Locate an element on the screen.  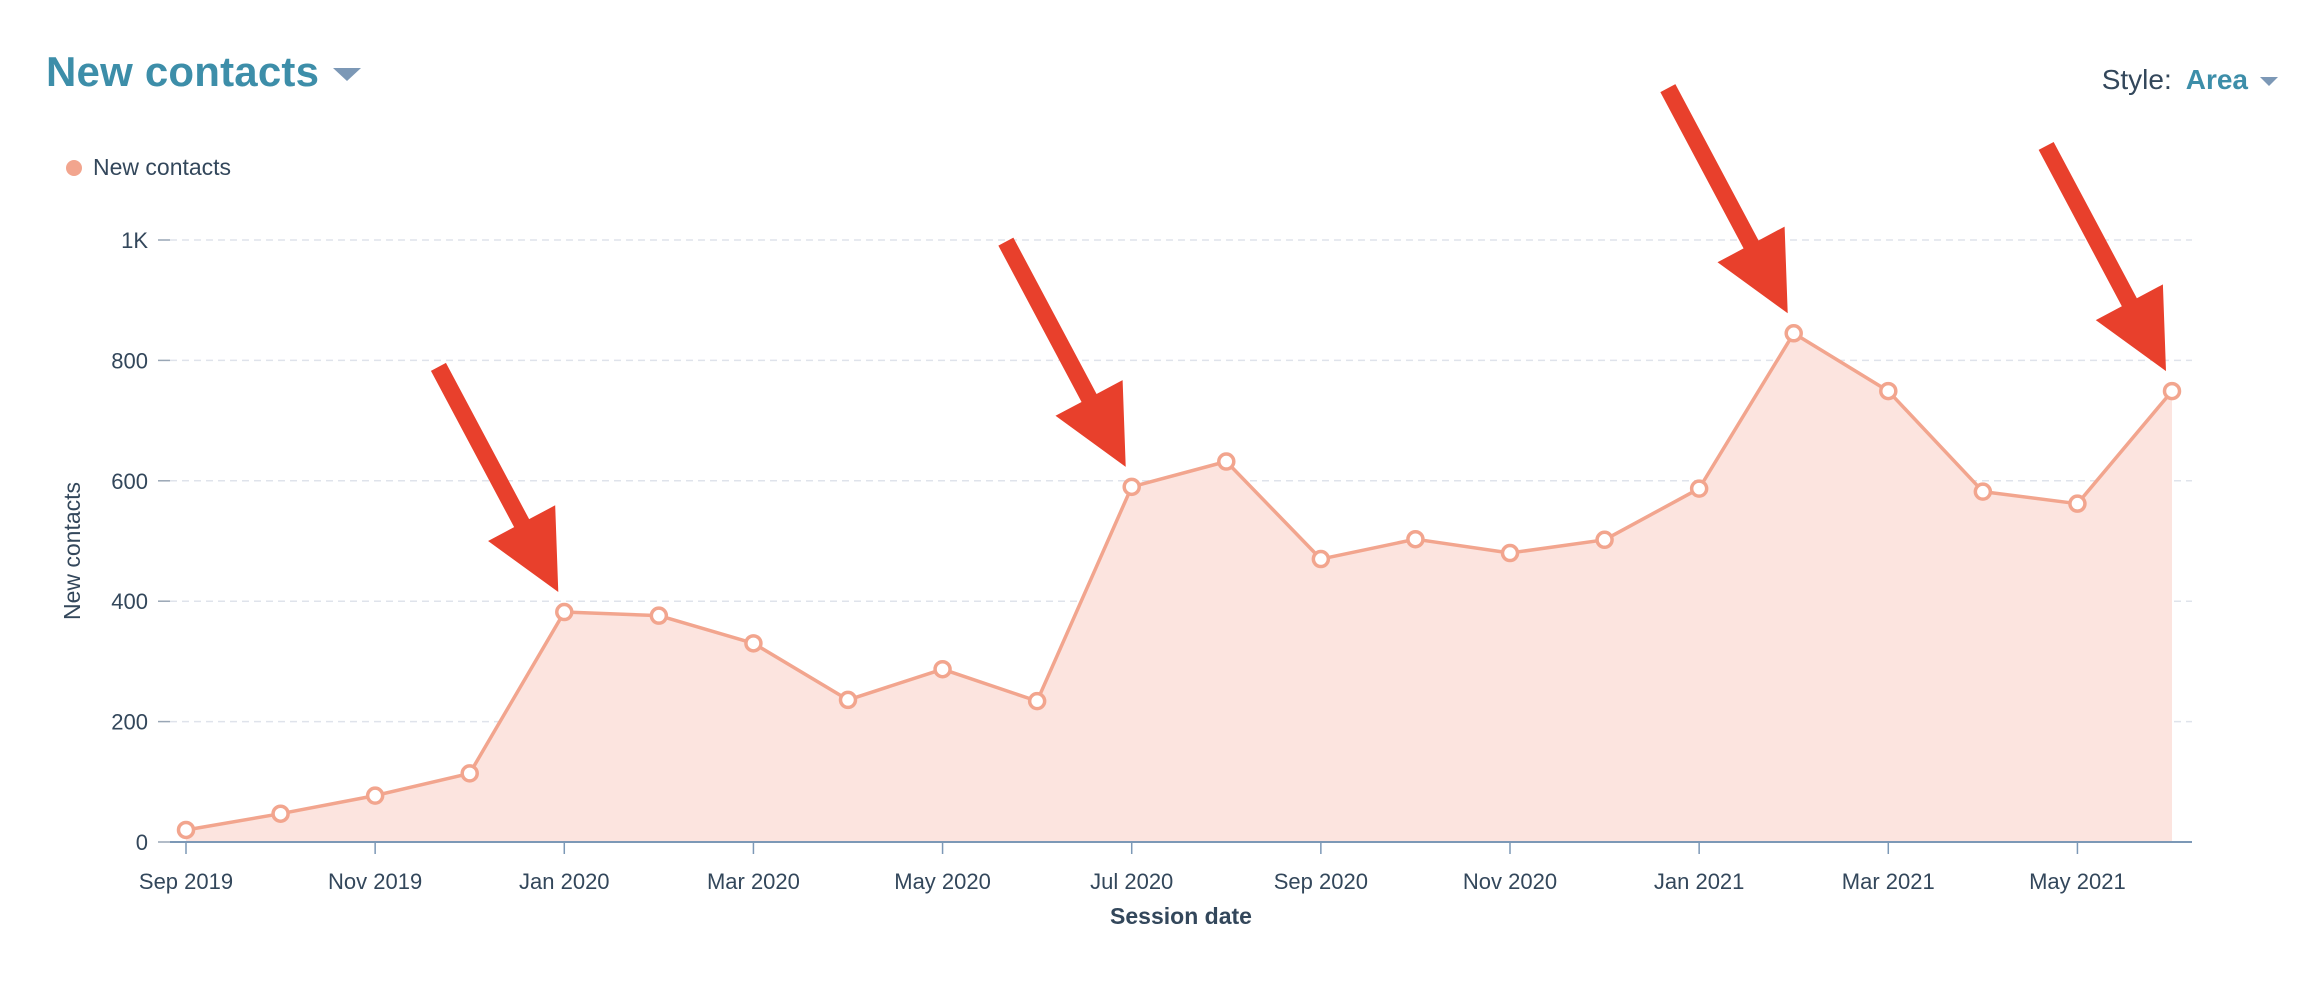
x-tick-label: Sep 2020 is located at coordinates (1321, 881).